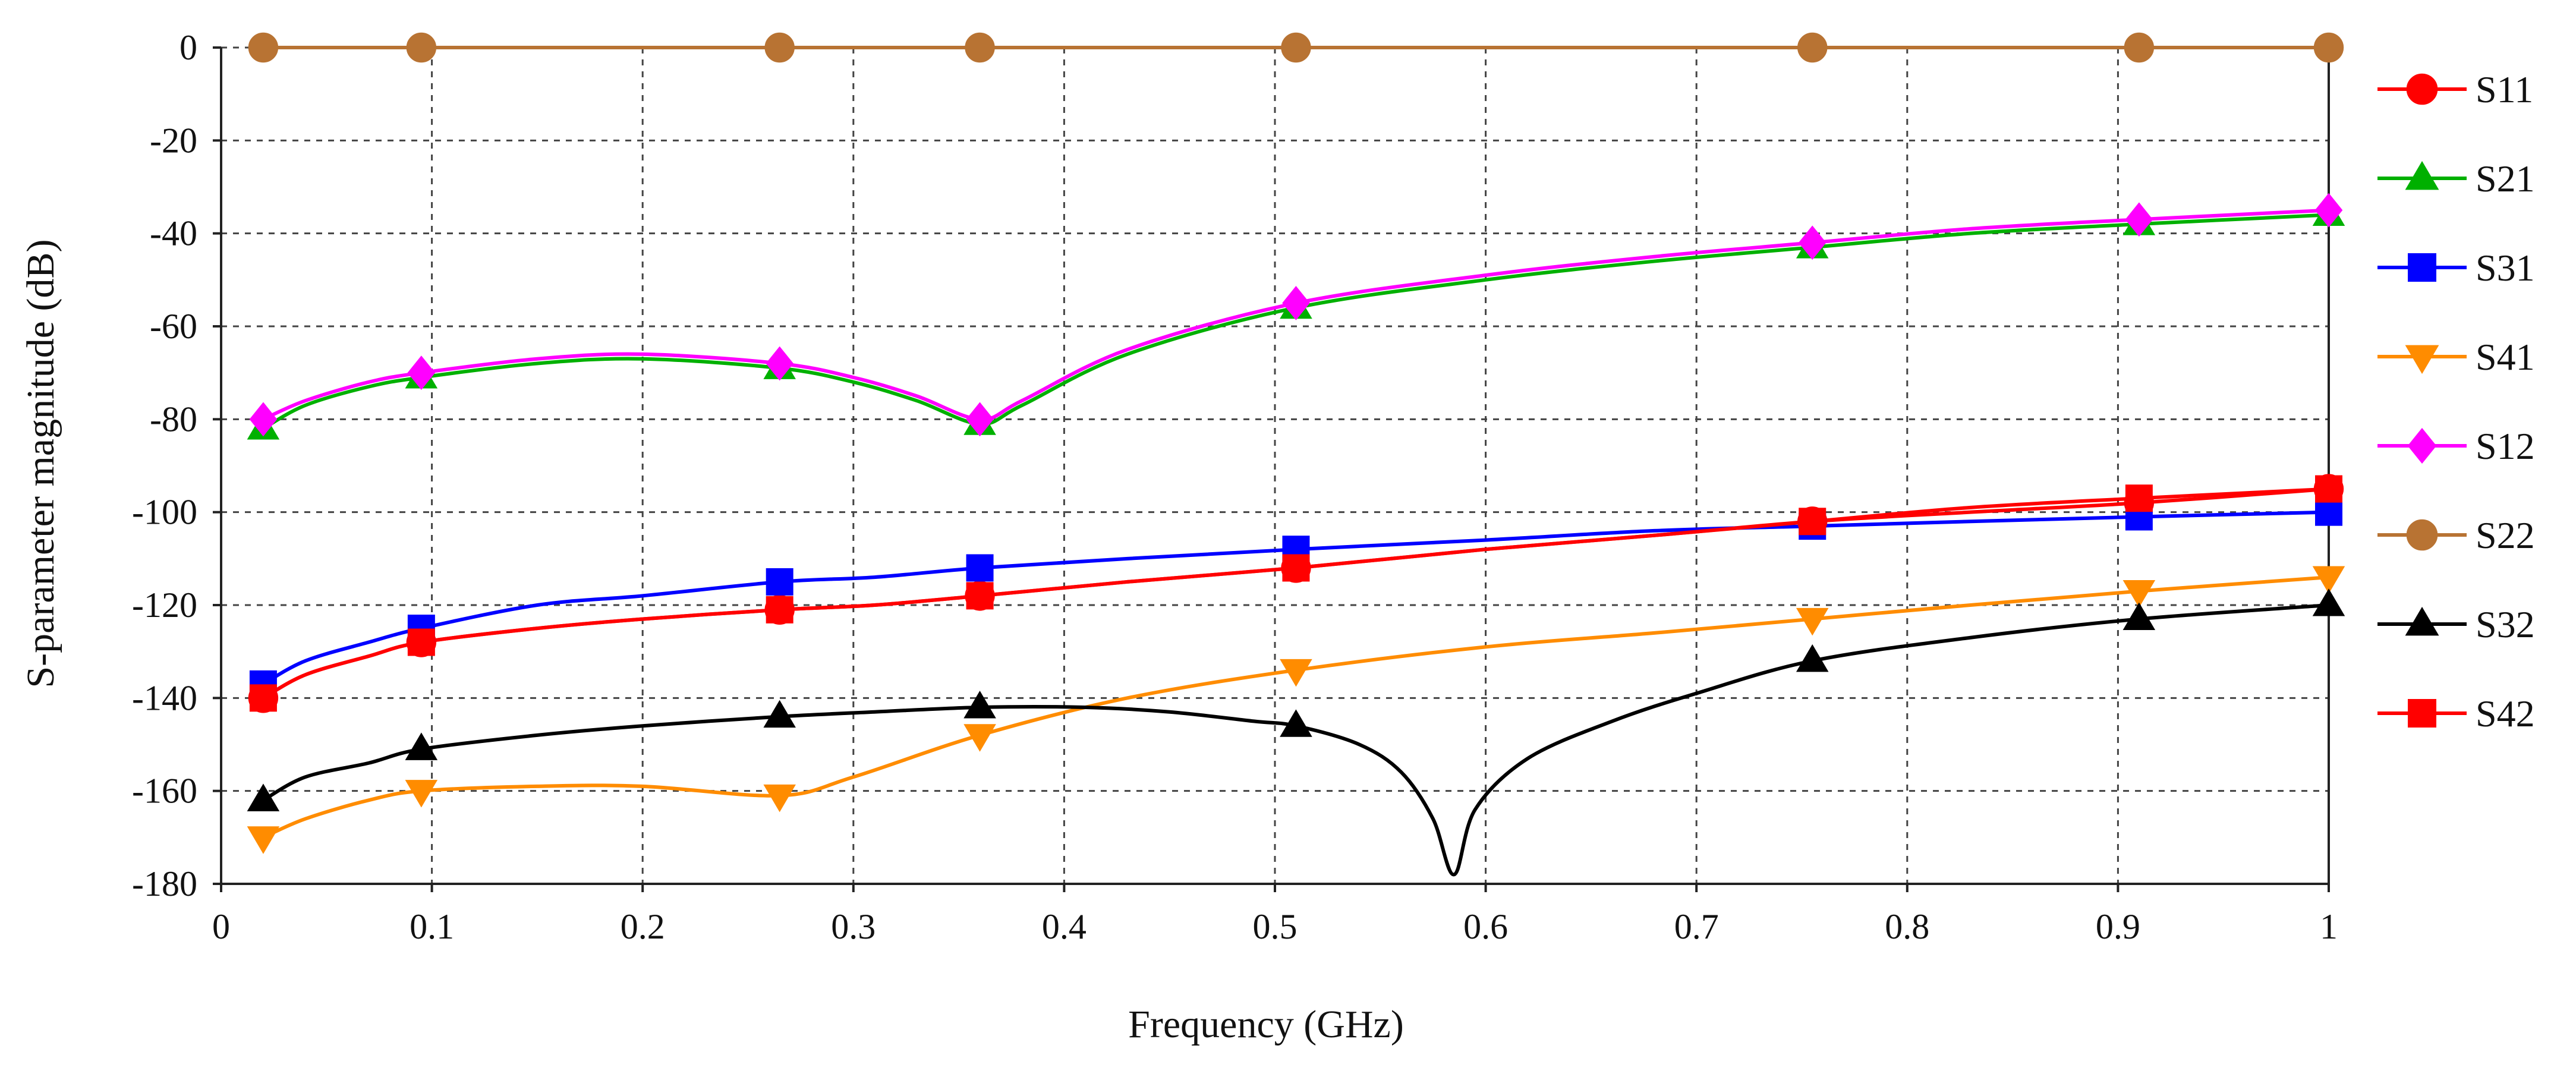 This screenshot has width=2576, height=1080. Describe the element at coordinates (164, 791) in the screenshot. I see `y-tick-label: -160` at that location.